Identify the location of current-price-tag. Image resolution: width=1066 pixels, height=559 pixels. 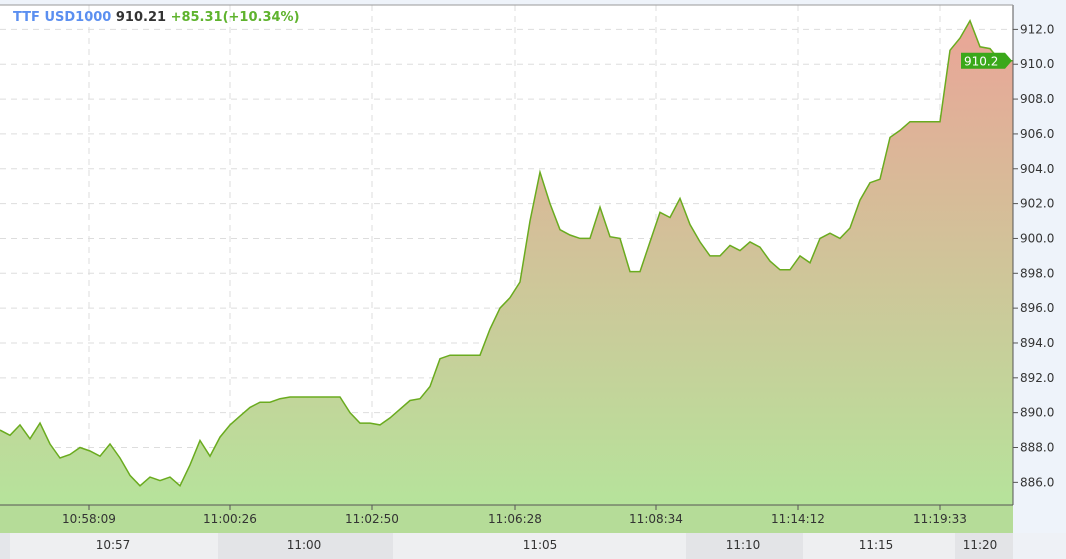
(986, 60).